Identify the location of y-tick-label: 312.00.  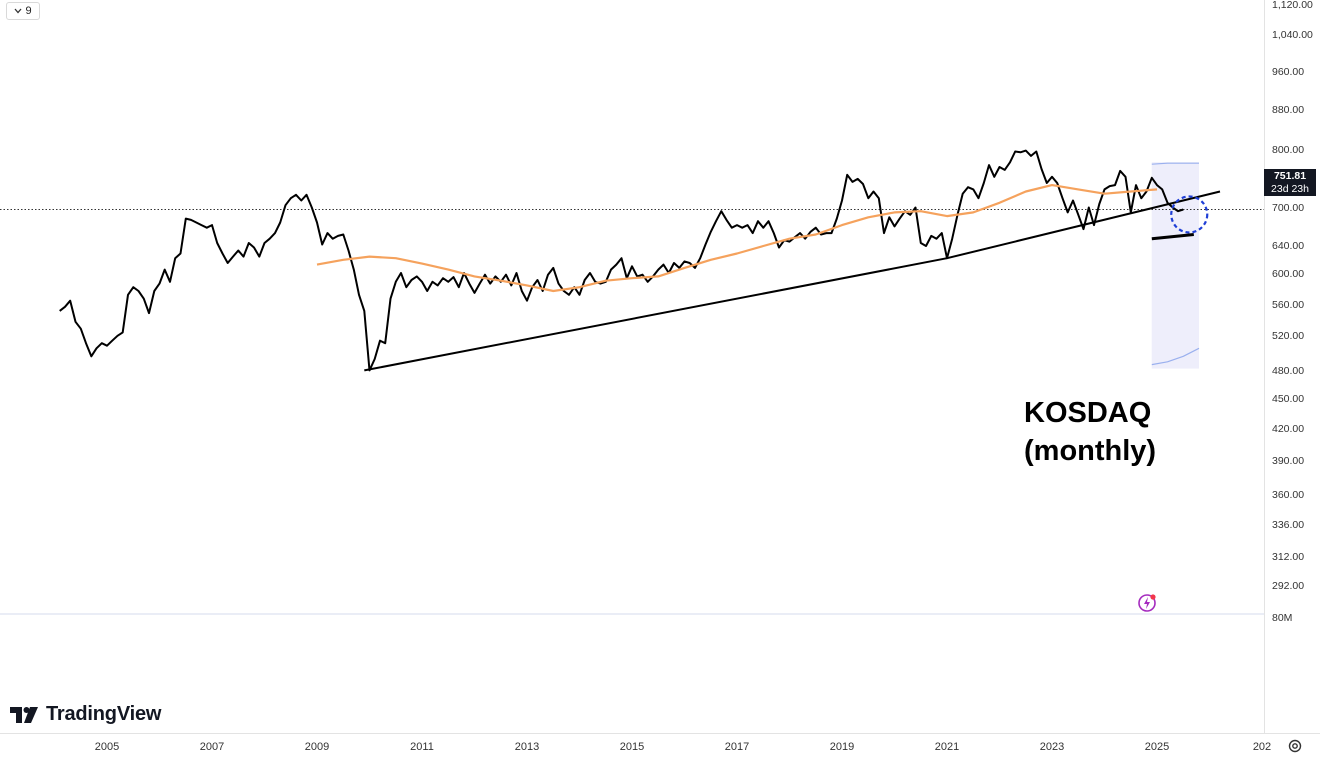
(1288, 557).